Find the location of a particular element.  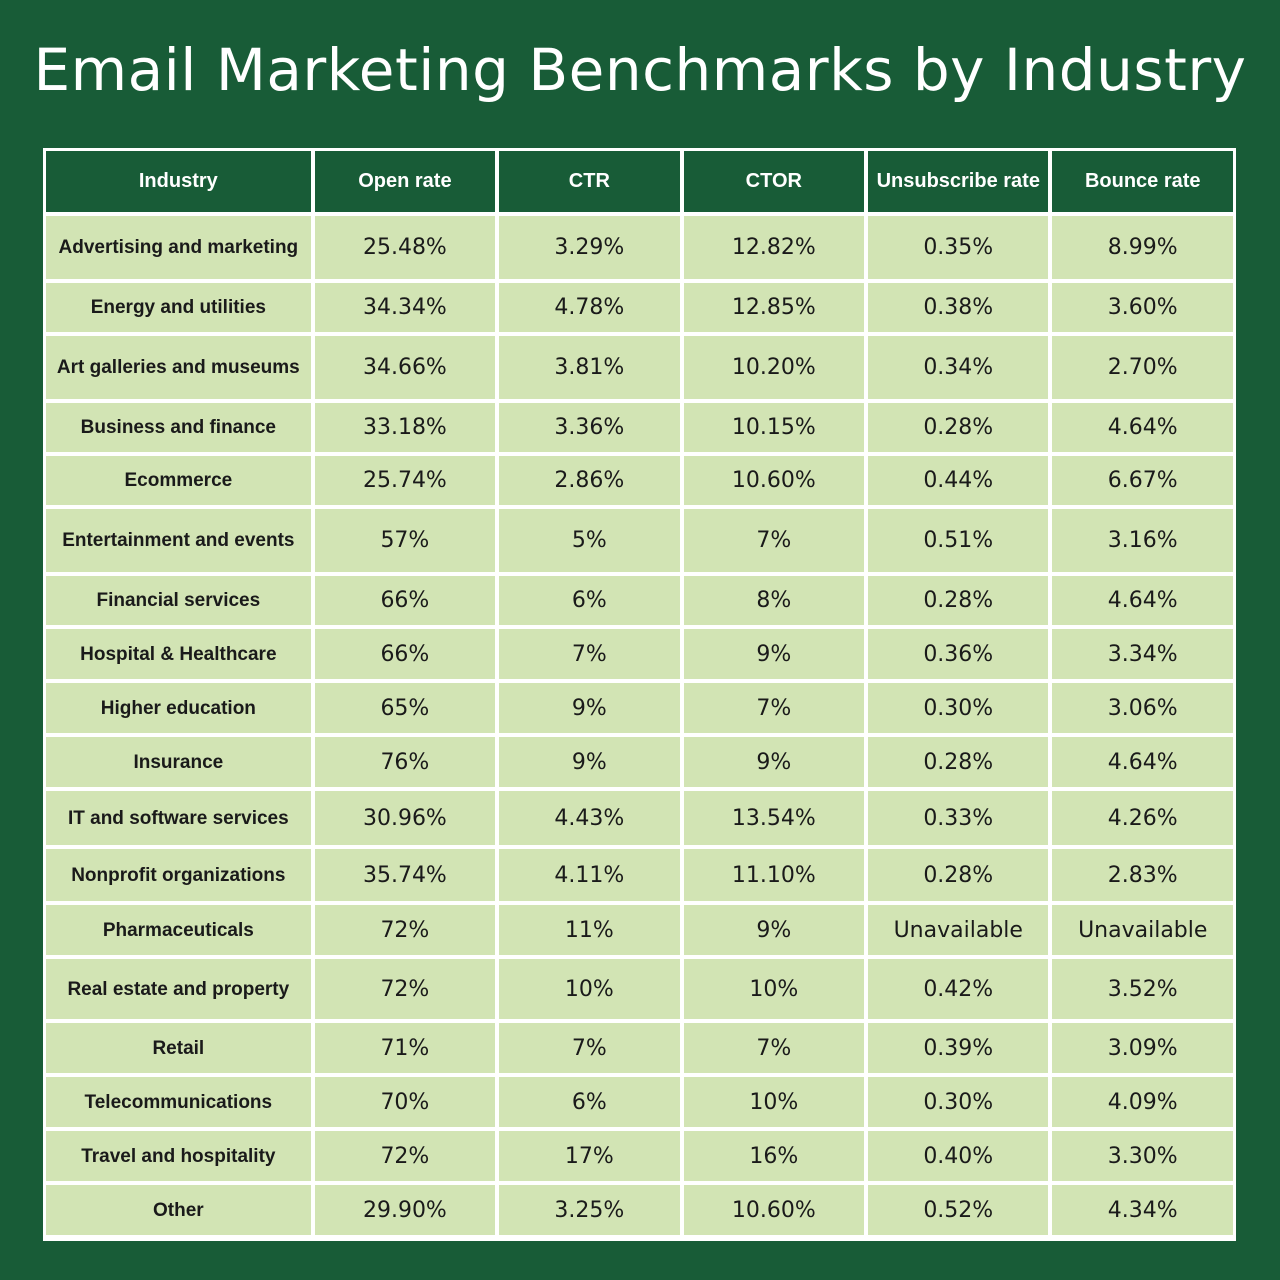

bounce-rate-cell: 6.67% is located at coordinates (1142, 480).